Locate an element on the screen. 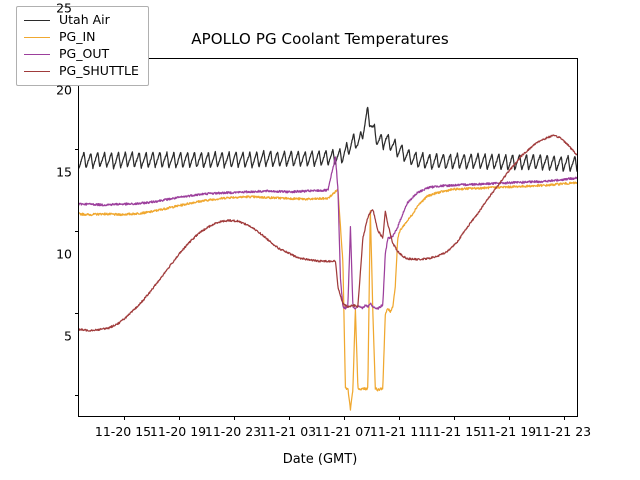  x-tick-label: 11-21 15 is located at coordinates (453, 431).